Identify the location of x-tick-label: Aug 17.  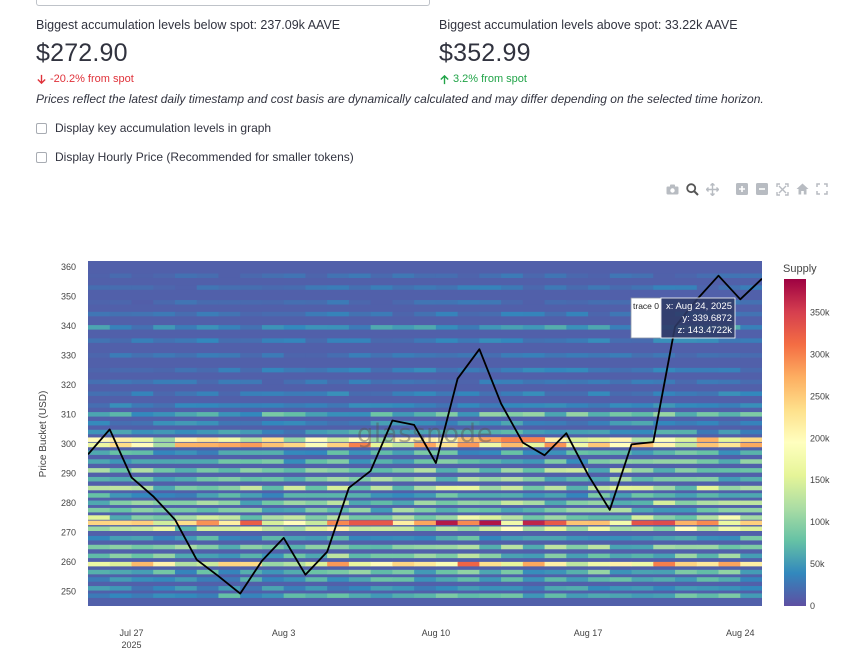
(588, 633).